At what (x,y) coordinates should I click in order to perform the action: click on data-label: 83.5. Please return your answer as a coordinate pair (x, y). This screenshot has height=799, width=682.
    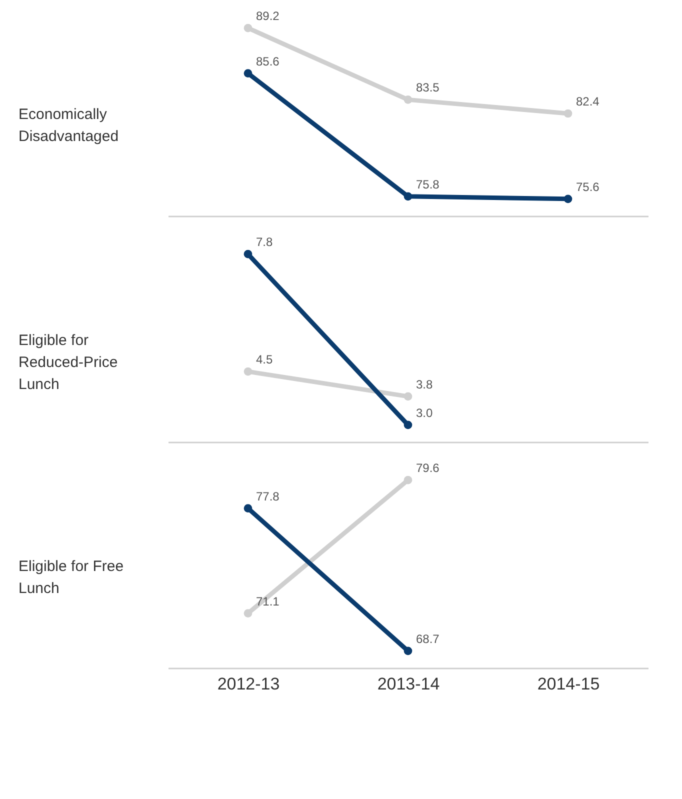
    Looking at the image, I should click on (428, 87).